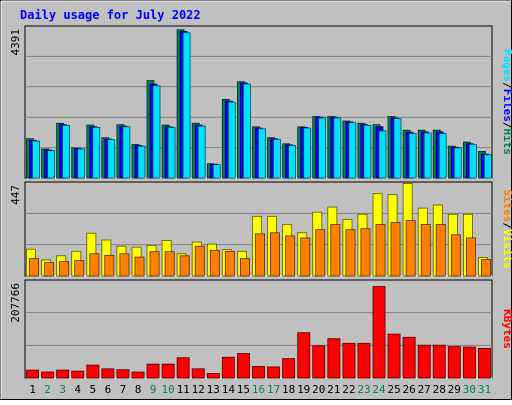  What do you see at coordinates (318, 389) in the screenshot?
I see `x-tick-label: 20` at bounding box center [318, 389].